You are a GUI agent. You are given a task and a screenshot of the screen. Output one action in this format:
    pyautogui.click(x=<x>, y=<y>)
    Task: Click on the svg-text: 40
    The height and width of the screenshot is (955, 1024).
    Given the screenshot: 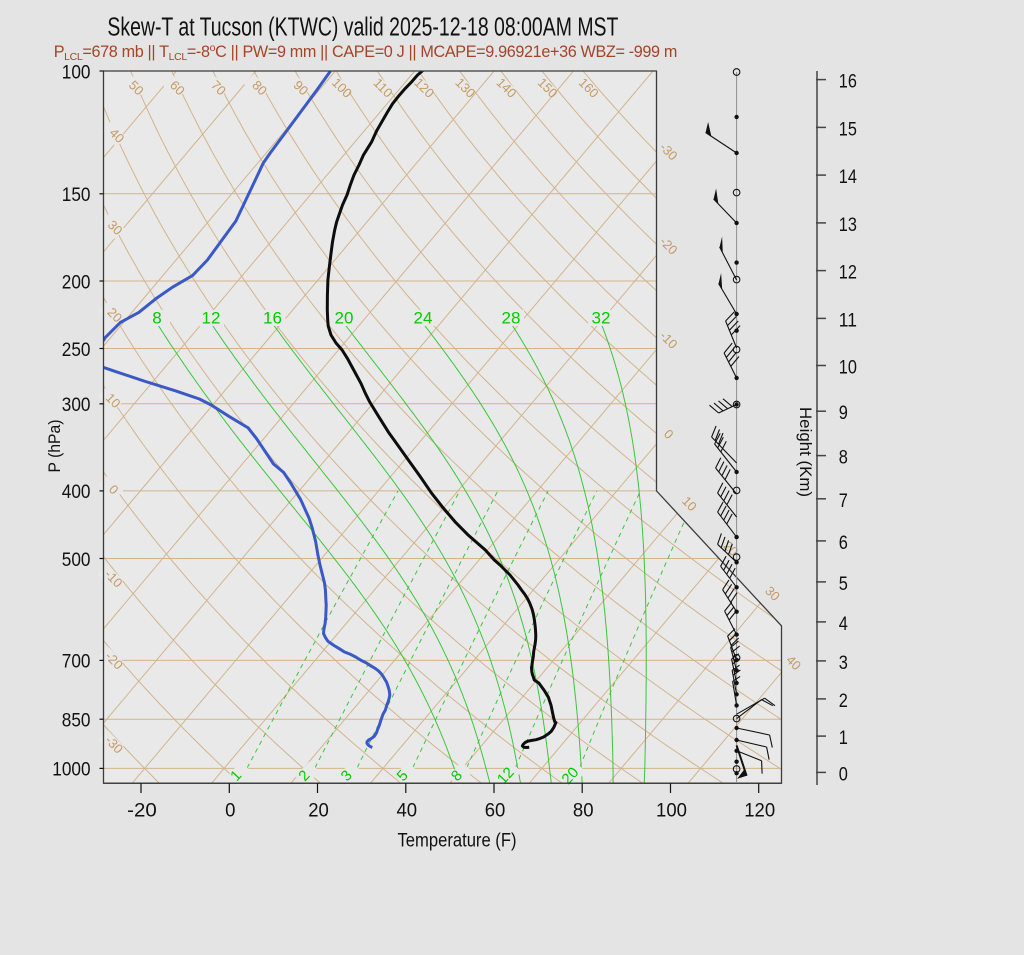 What is the action you would take?
    pyautogui.click(x=407, y=811)
    